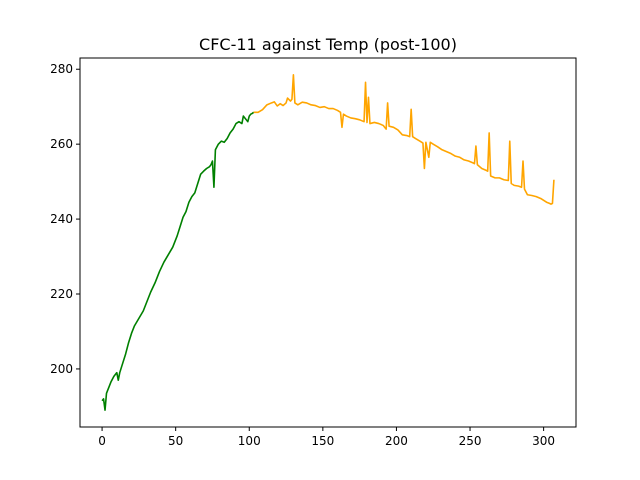 This screenshot has height=480, width=640. Describe the element at coordinates (249, 441) in the screenshot. I see `x-tick-label: 100` at that location.